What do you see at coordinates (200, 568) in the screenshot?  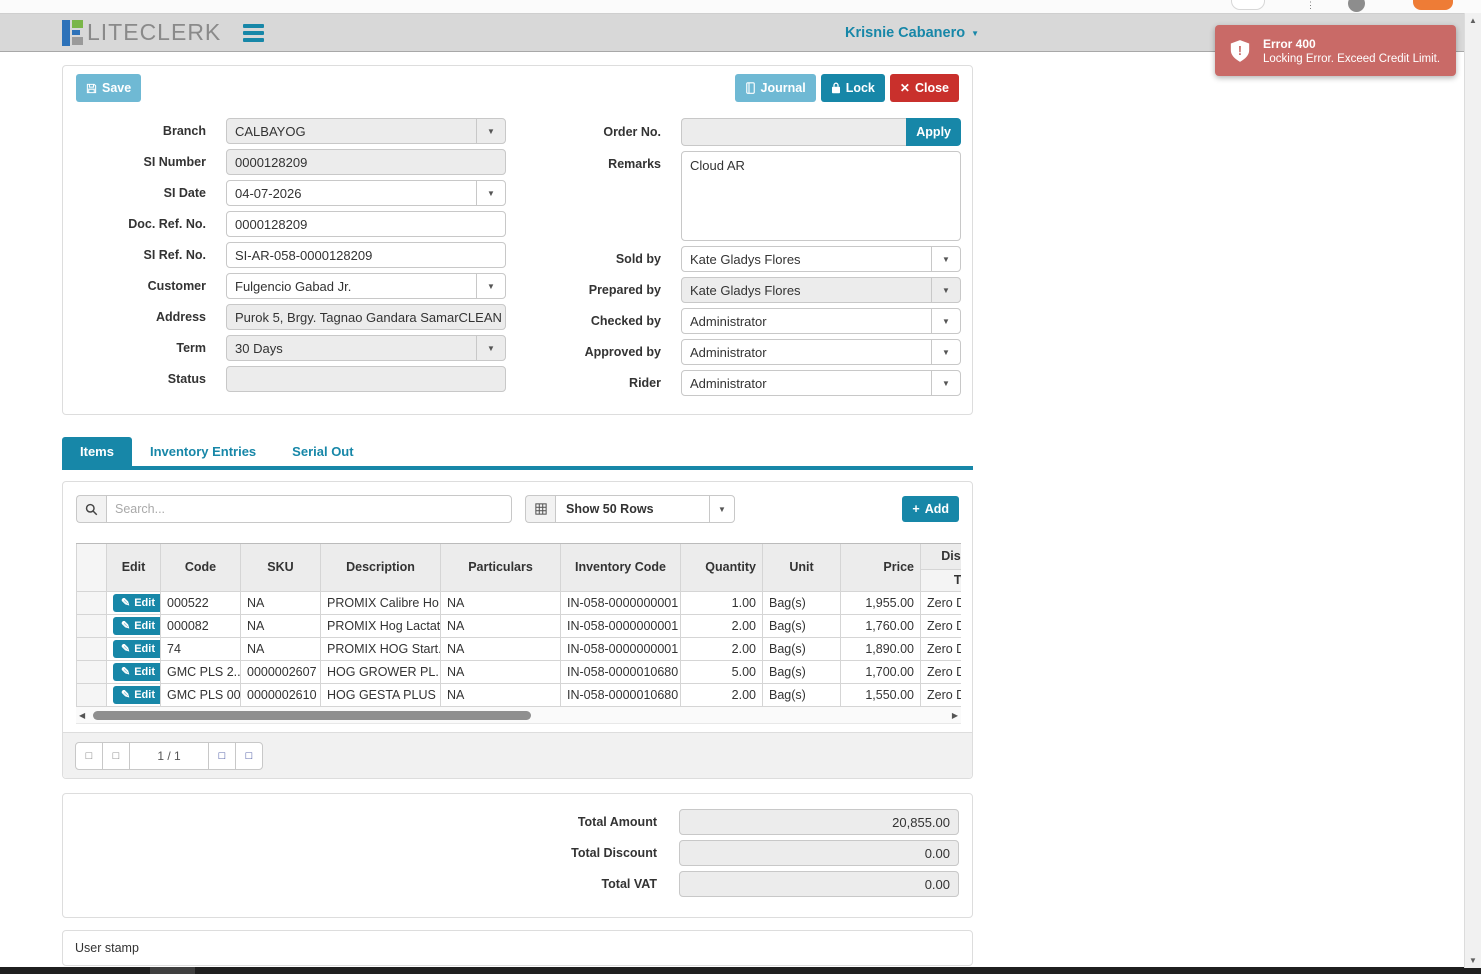 I see `col-header-code: Code` at bounding box center [200, 568].